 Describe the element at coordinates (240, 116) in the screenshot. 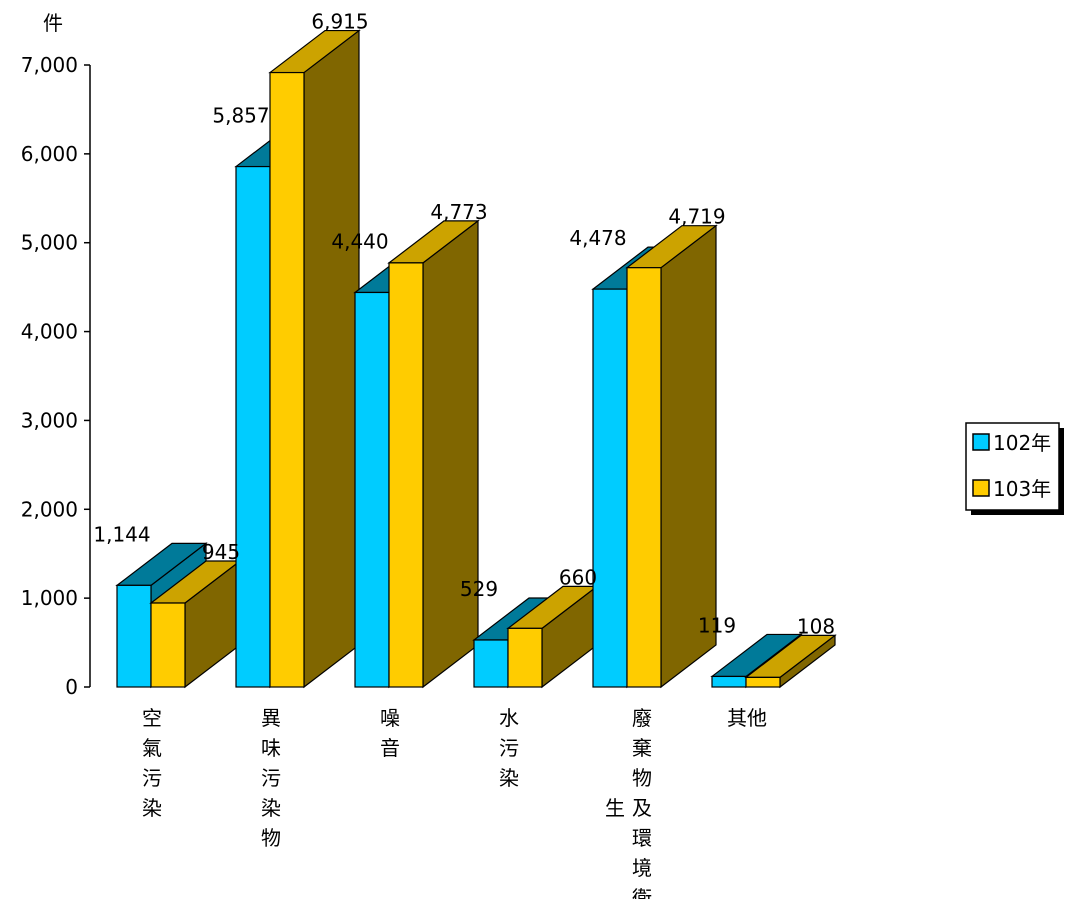

I see `data-label-102-1: 5,857` at that location.